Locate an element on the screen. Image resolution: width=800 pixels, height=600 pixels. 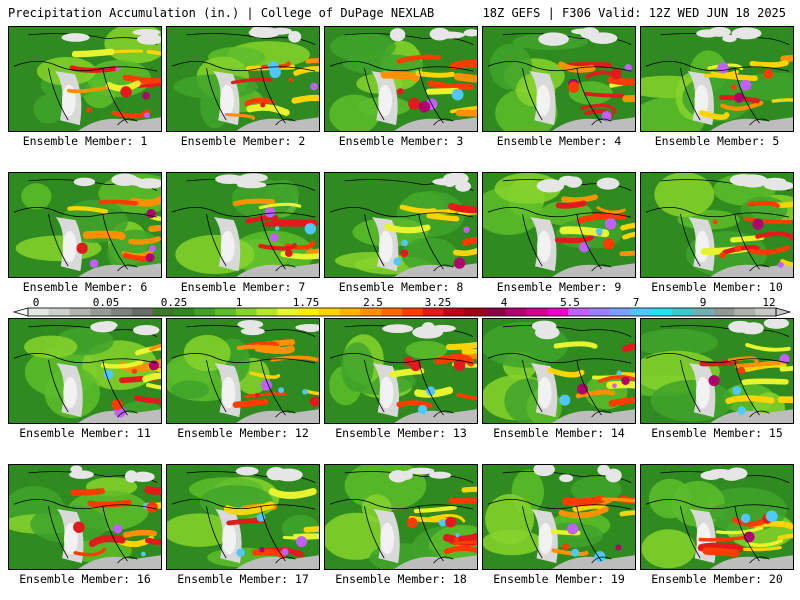
colorbar-tick-label: 3.25 is located at coordinates (438, 303).